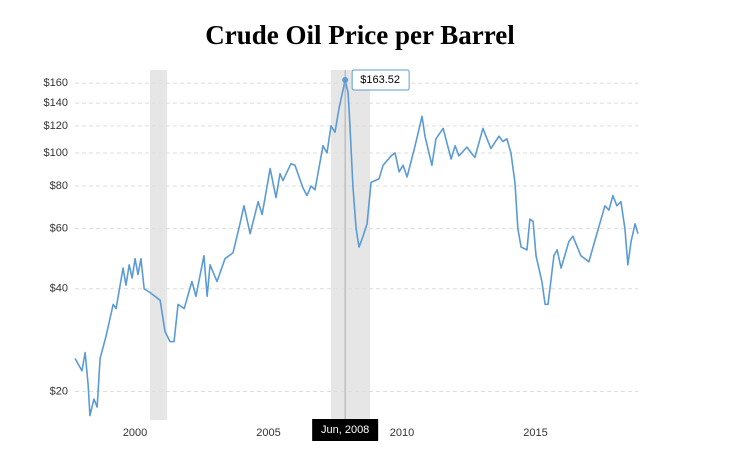 This screenshot has width=732, height=476. What do you see at coordinates (59, 289) in the screenshot?
I see `y-tick-label: $40` at bounding box center [59, 289].